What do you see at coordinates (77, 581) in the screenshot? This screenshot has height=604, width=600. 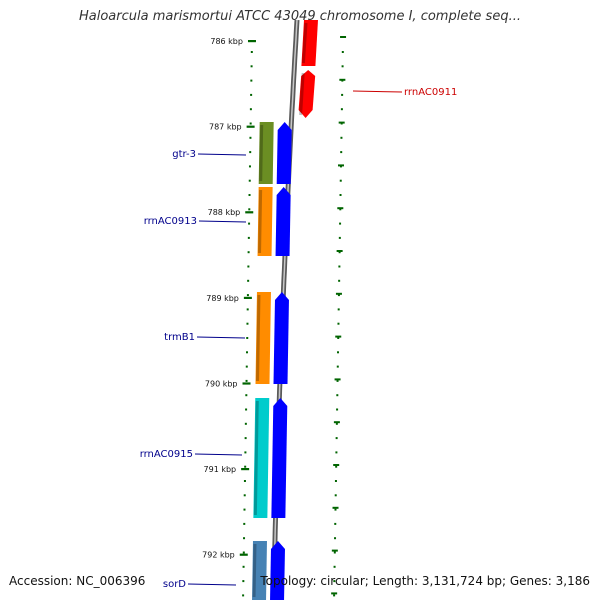 I see `accession-text: Accession: NC_006396` at bounding box center [77, 581].